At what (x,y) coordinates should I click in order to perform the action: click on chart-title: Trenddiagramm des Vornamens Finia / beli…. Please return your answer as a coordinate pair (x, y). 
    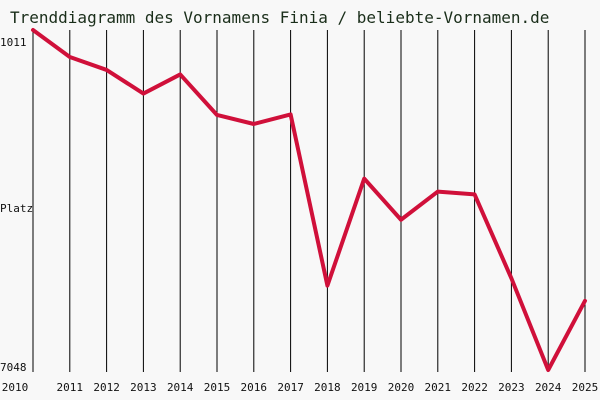
    Looking at the image, I should click on (279, 17).